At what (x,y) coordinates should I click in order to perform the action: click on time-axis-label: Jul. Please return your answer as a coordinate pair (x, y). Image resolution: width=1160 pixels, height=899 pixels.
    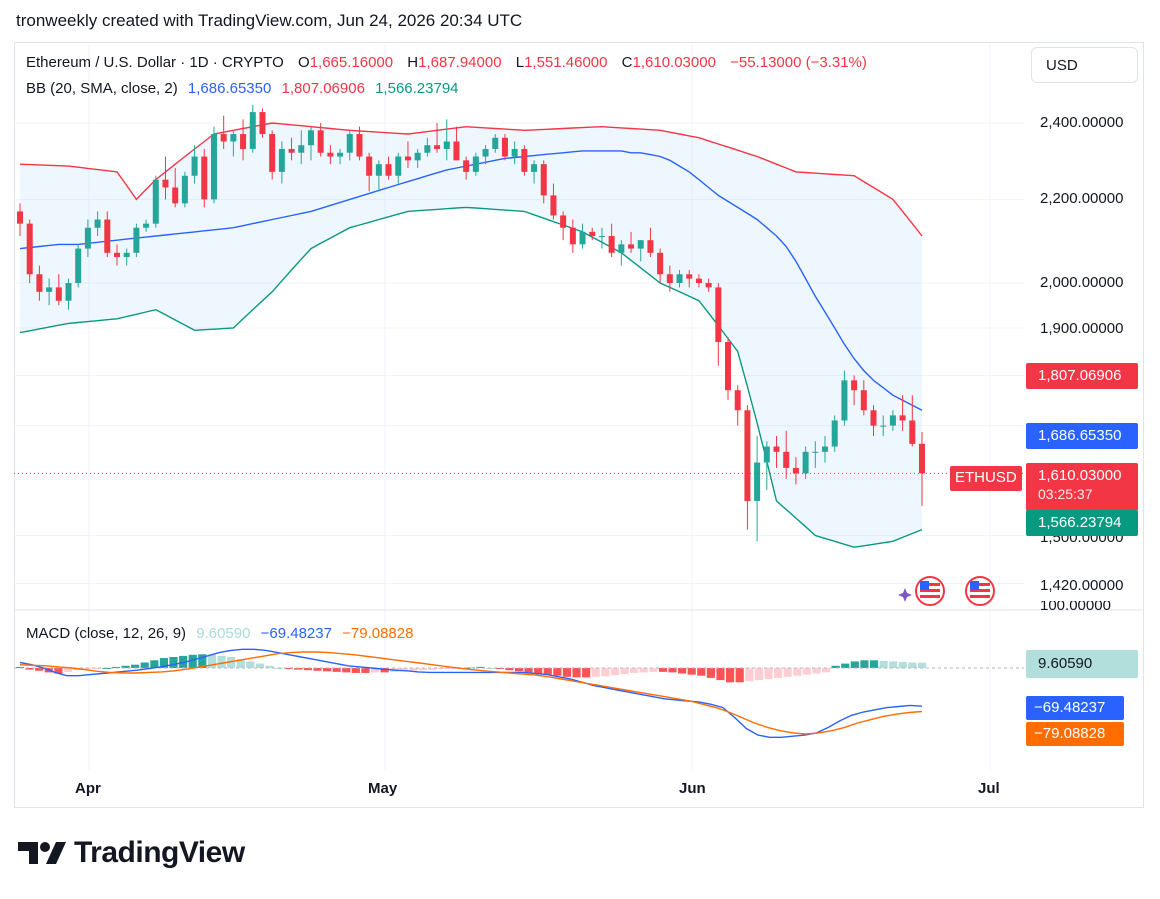
    Looking at the image, I should click on (989, 788).